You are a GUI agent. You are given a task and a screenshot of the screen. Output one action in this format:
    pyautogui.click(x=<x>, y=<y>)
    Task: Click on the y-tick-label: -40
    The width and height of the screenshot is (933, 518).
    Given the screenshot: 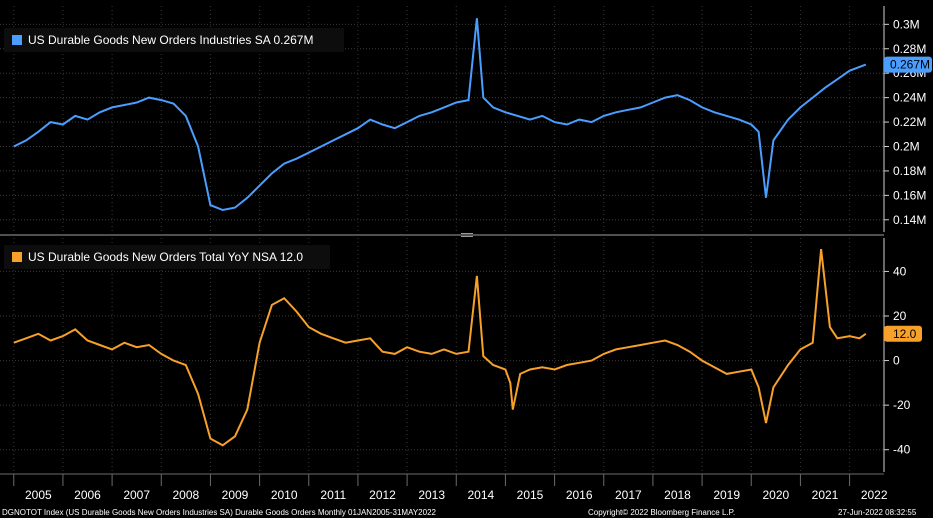 What is the action you would take?
    pyautogui.click(x=902, y=450)
    